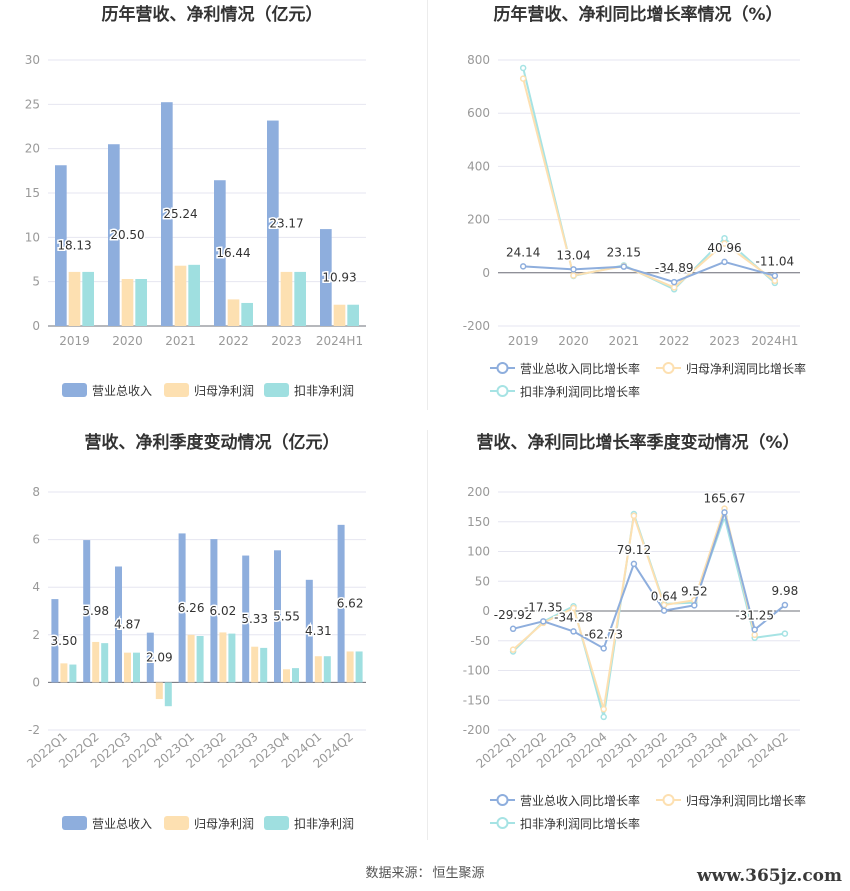 The image size is (850, 891). Describe the element at coordinates (64, 641) in the screenshot. I see `data-label: 3.50` at that location.